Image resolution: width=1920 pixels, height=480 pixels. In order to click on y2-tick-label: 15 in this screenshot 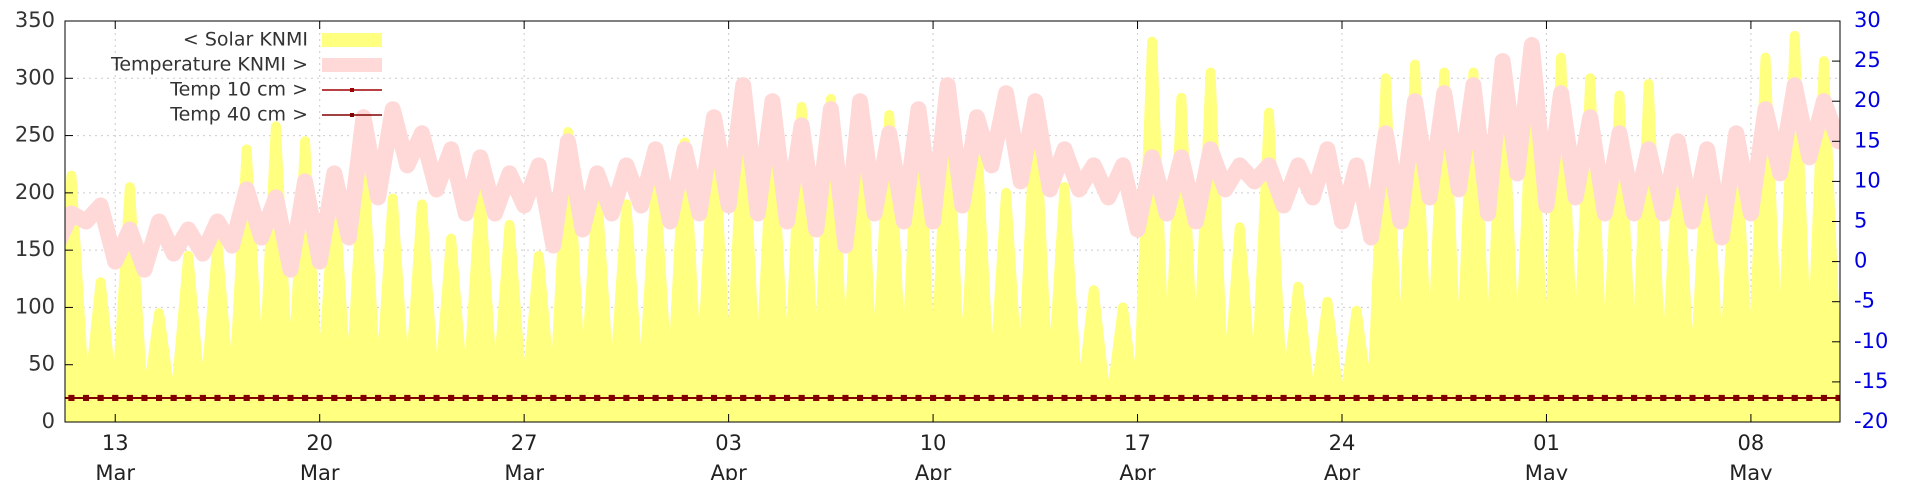, I will do `click(1867, 140)`.